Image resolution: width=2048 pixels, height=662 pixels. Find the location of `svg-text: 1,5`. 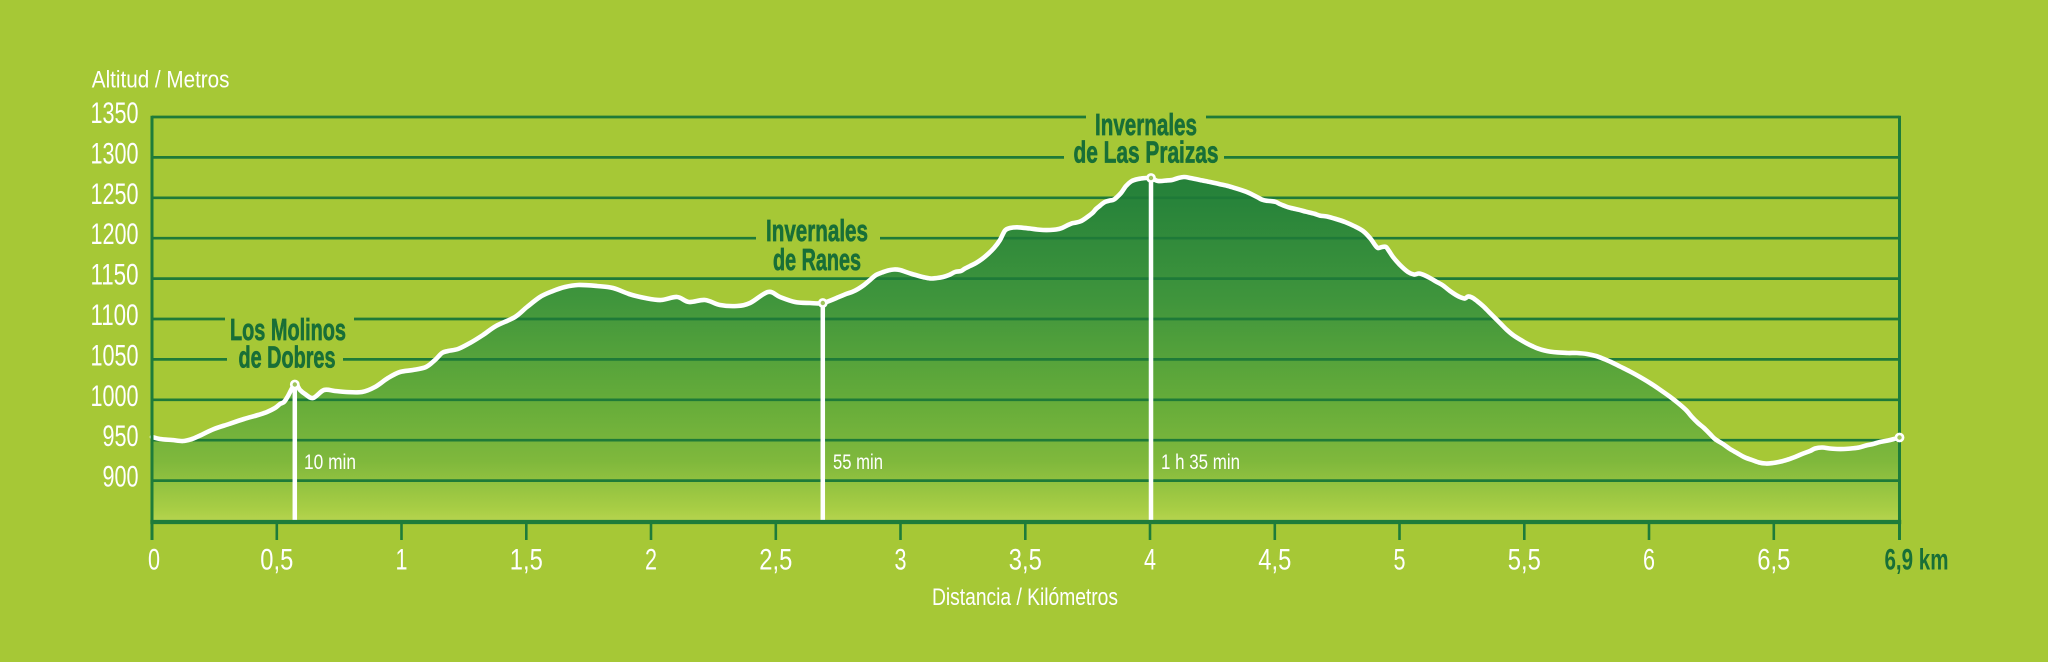

svg-text: 1,5 is located at coordinates (526, 560).